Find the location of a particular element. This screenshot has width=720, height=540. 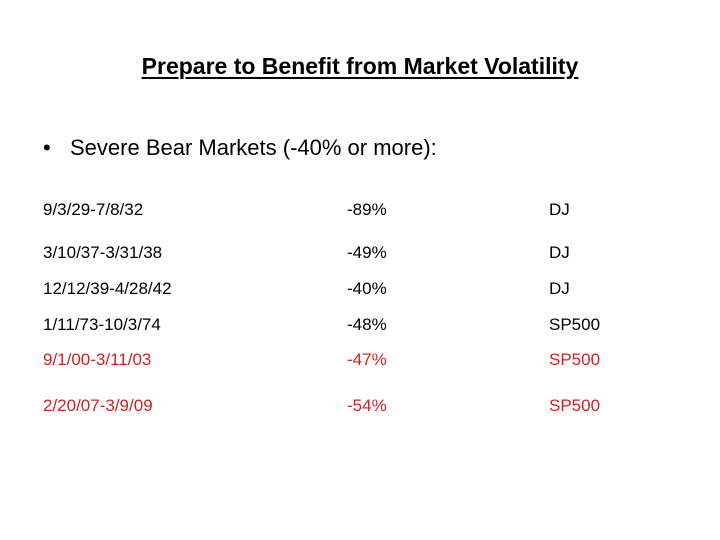

market-row-highlighted: 2/20/07-3/9/09 -54% SP500 is located at coordinates (360, 408).